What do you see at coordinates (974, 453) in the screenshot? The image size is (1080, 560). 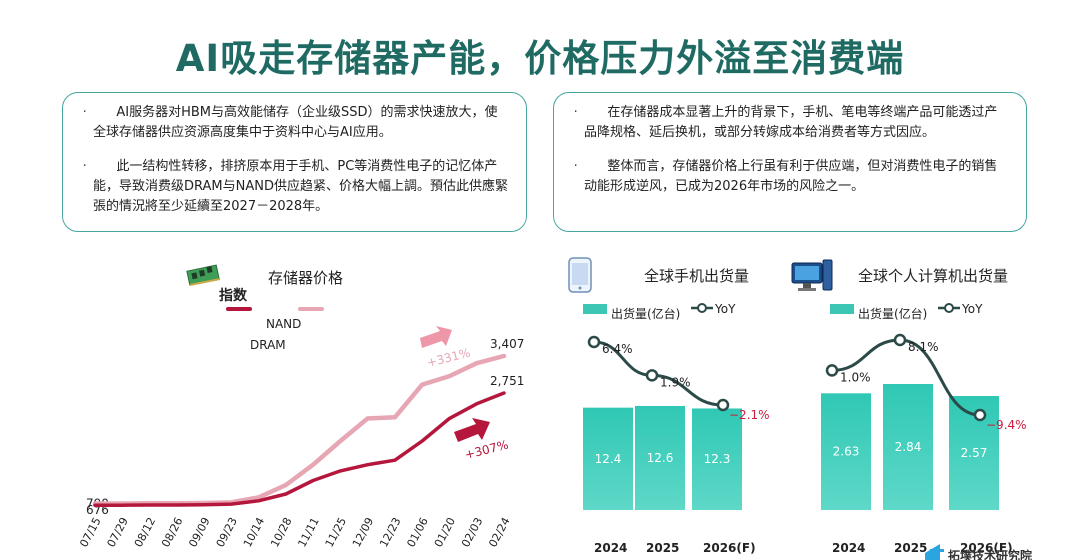 I see `pc-bar-value-label: 2.57` at bounding box center [974, 453].